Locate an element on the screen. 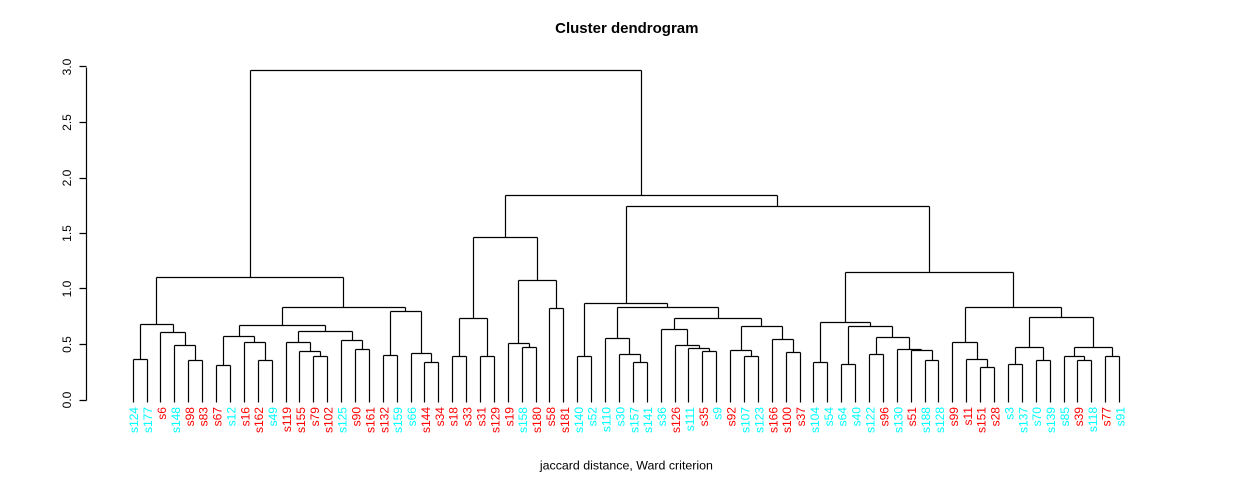 Image resolution: width=1238 pixels, height=500 pixels. svg-text: s139 is located at coordinates (1051, 420).